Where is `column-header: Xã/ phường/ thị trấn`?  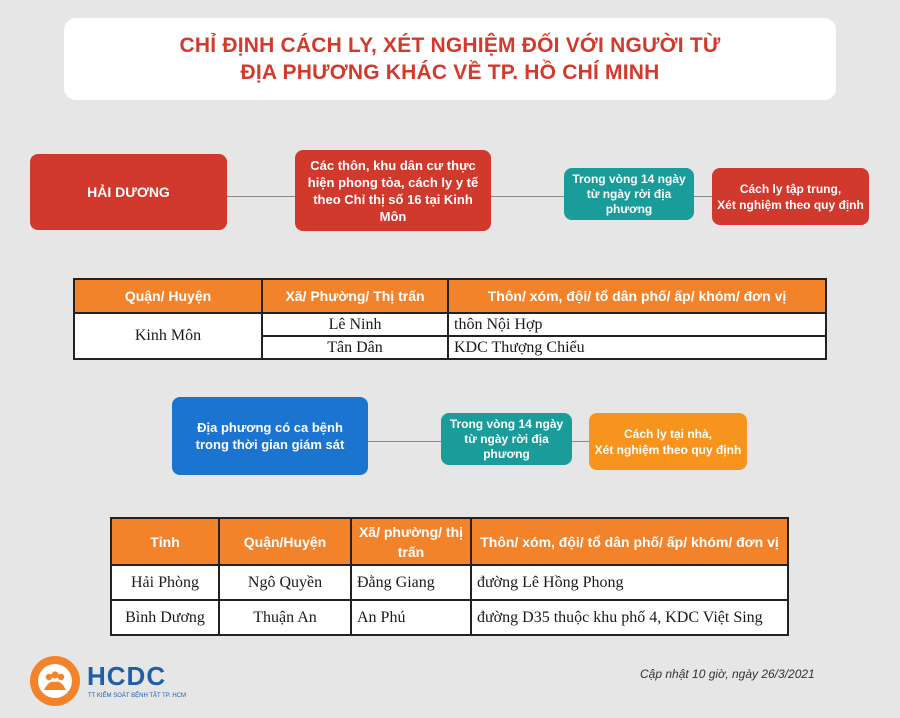
column-header: Xã/ phường/ thị trấn is located at coordinates (411, 541).